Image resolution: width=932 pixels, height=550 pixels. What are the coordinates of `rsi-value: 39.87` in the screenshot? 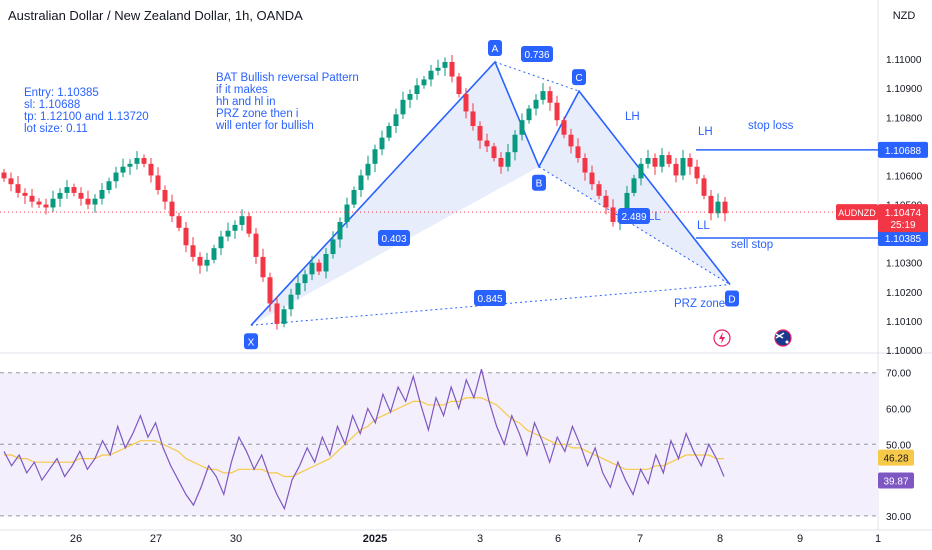 It's located at (895, 482).